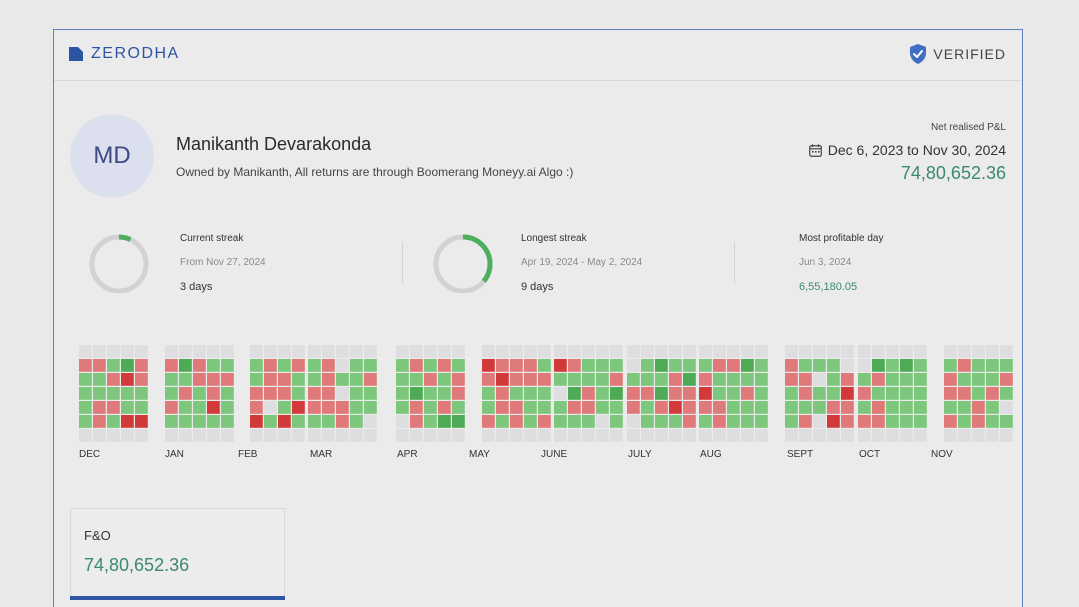 Image resolution: width=1079 pixels, height=607 pixels. I want to click on segment-tab-fno: F&O 74,80,652.36, so click(177, 554).